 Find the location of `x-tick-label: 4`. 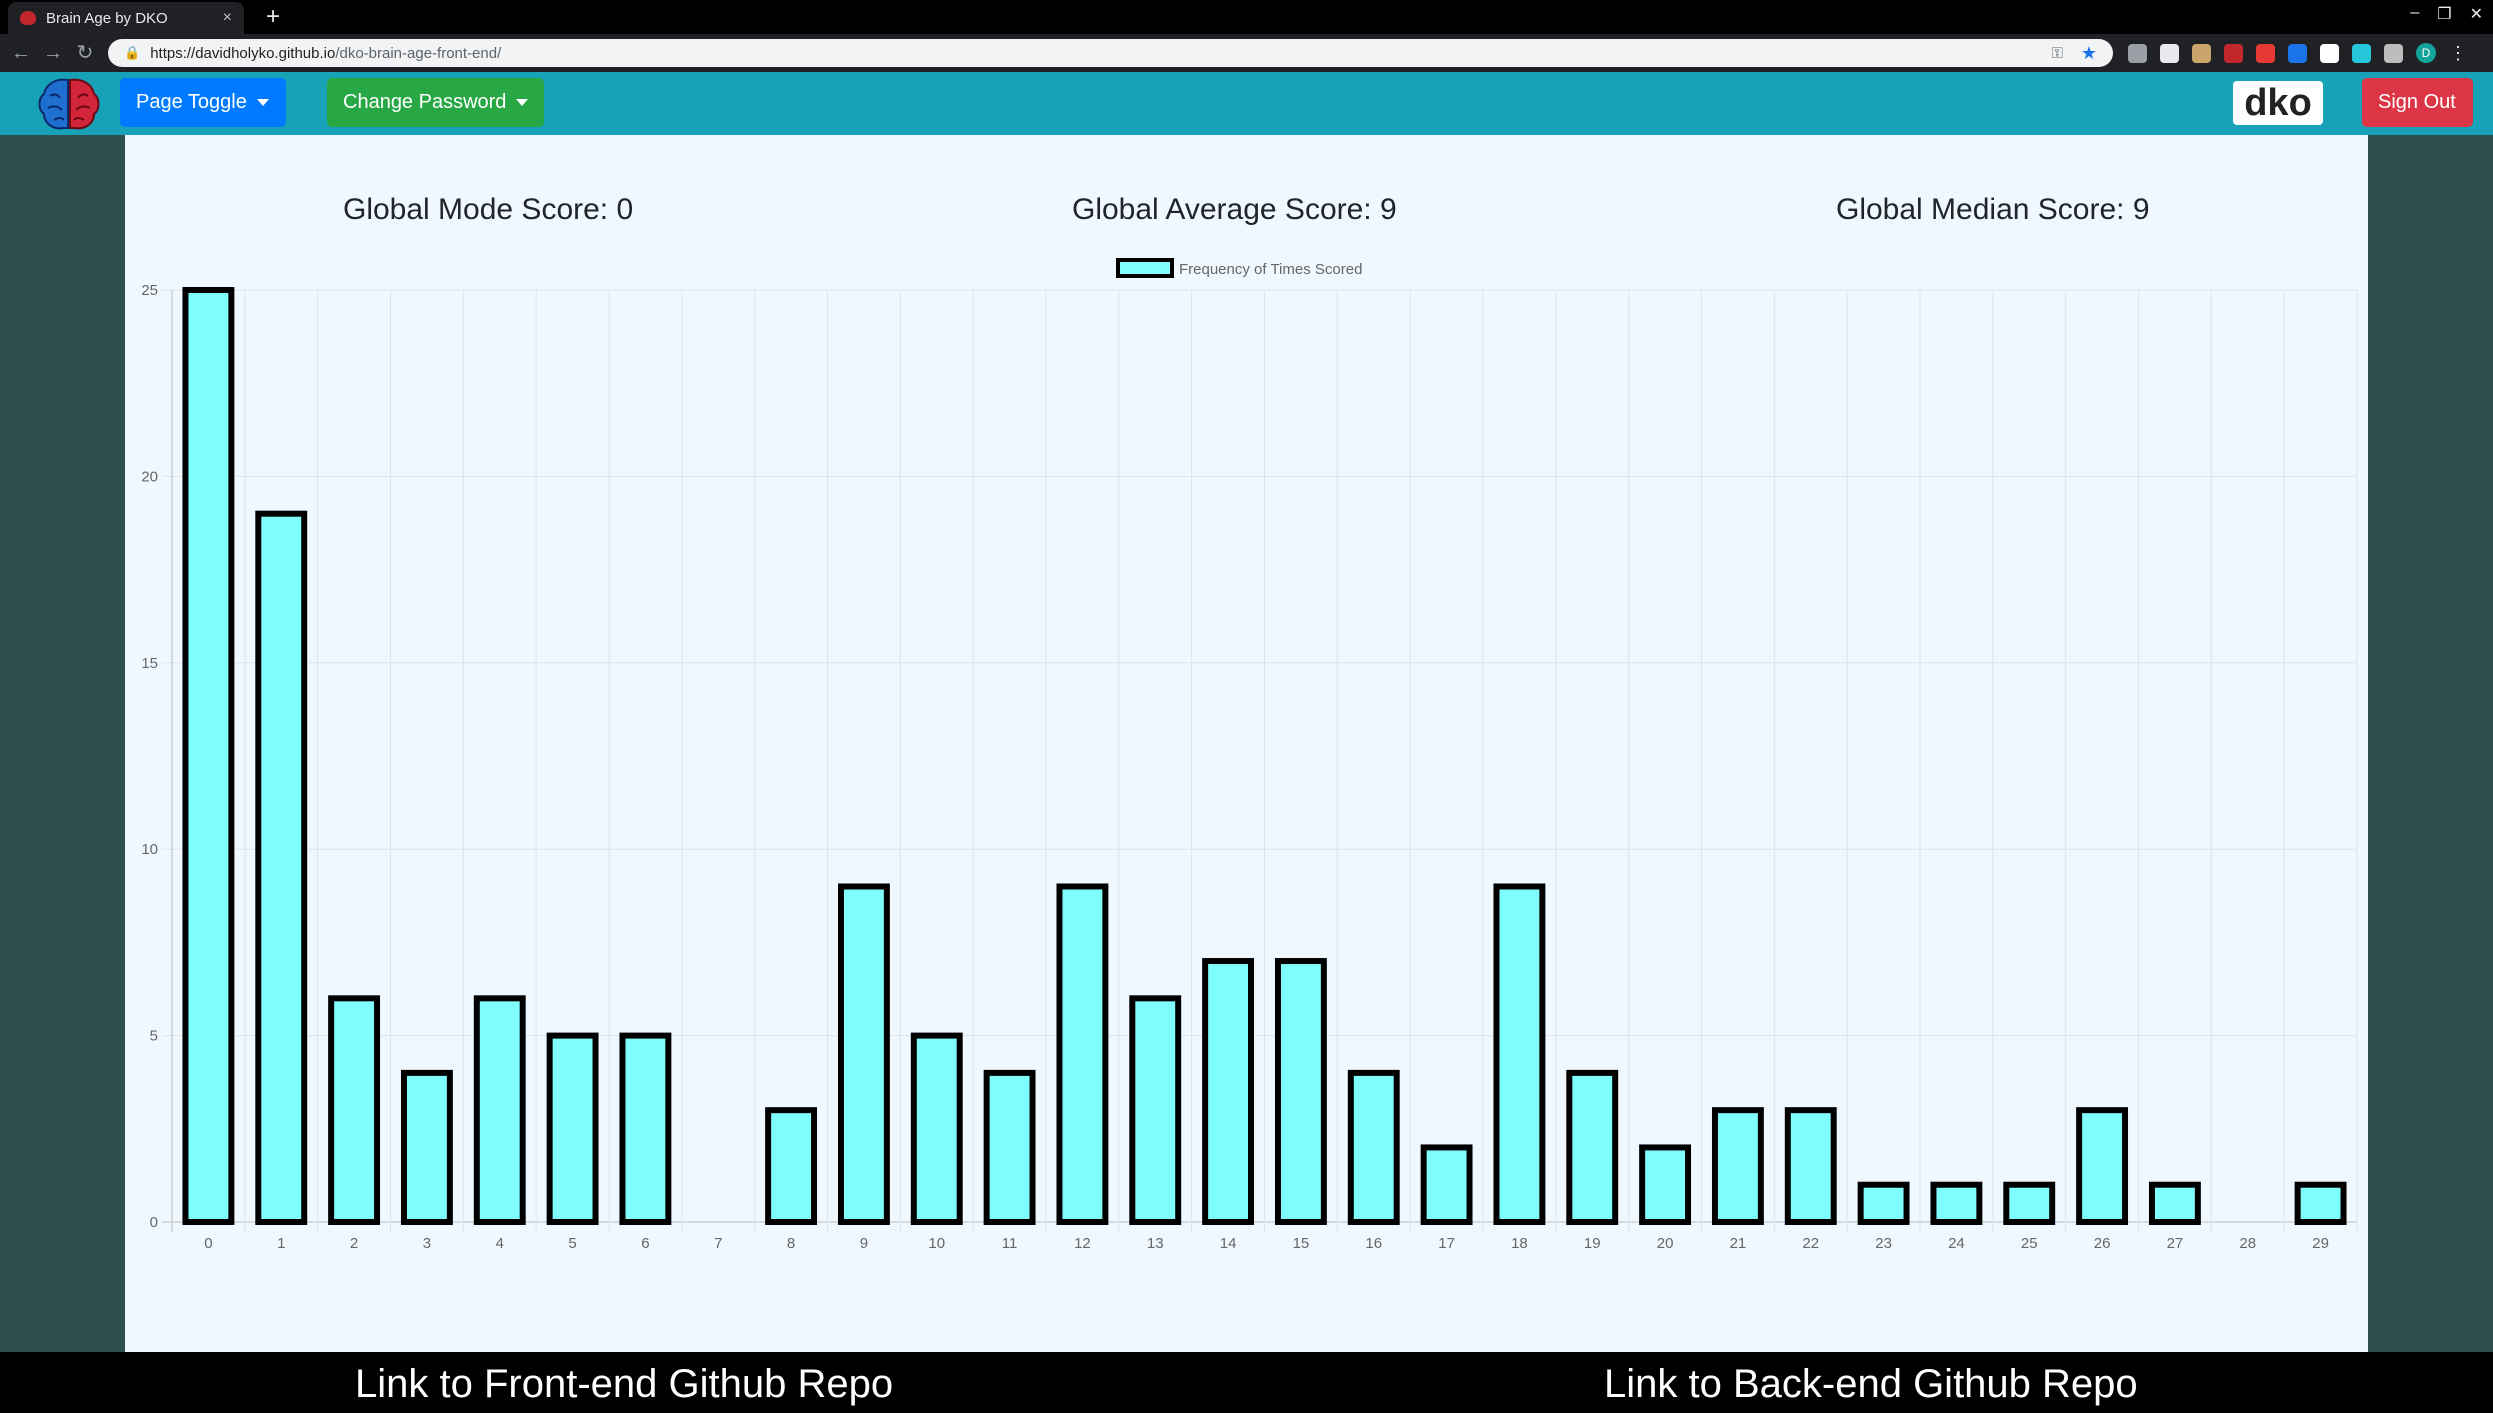

x-tick-label: 4 is located at coordinates (500, 1243).